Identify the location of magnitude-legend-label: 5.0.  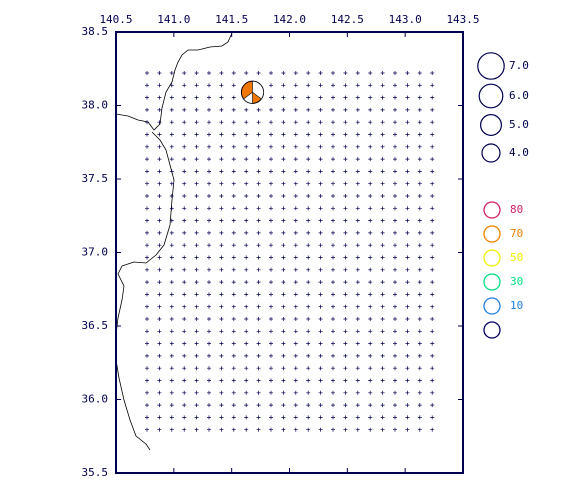
(519, 124).